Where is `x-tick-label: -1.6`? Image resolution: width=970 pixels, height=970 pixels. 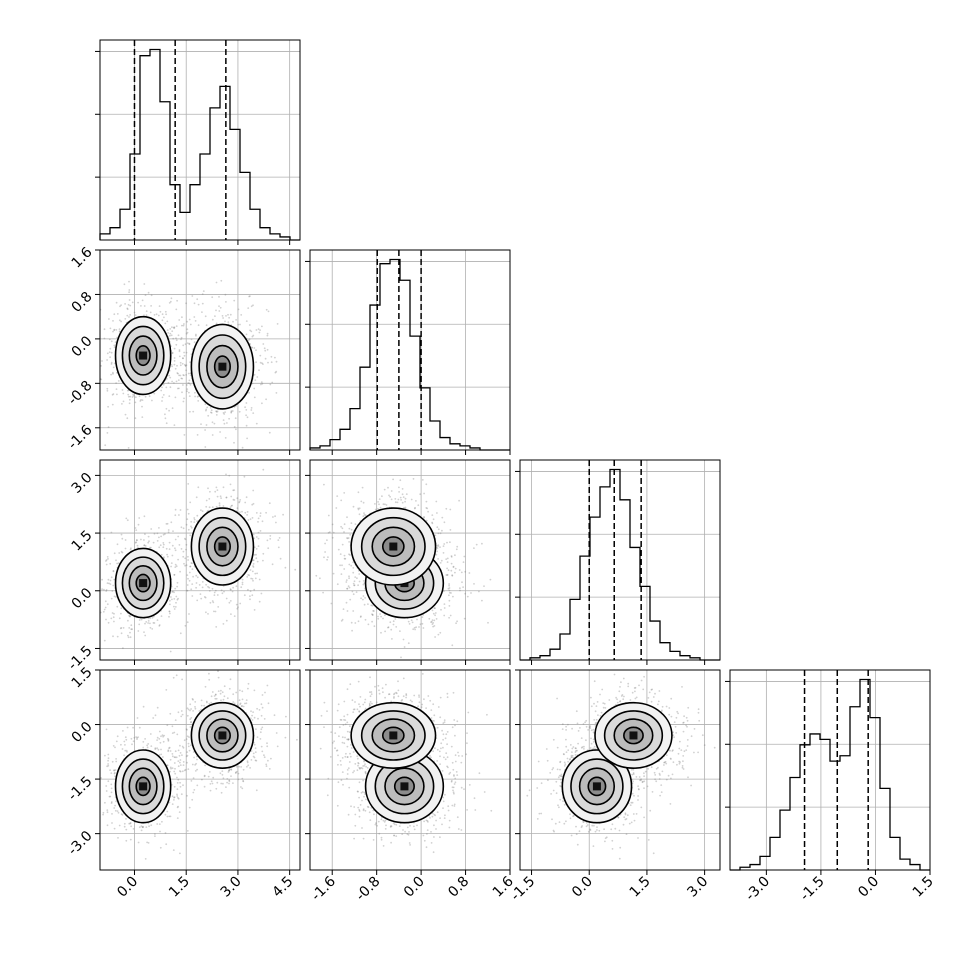
x-tick-label: -1.6 is located at coordinates (323, 888).